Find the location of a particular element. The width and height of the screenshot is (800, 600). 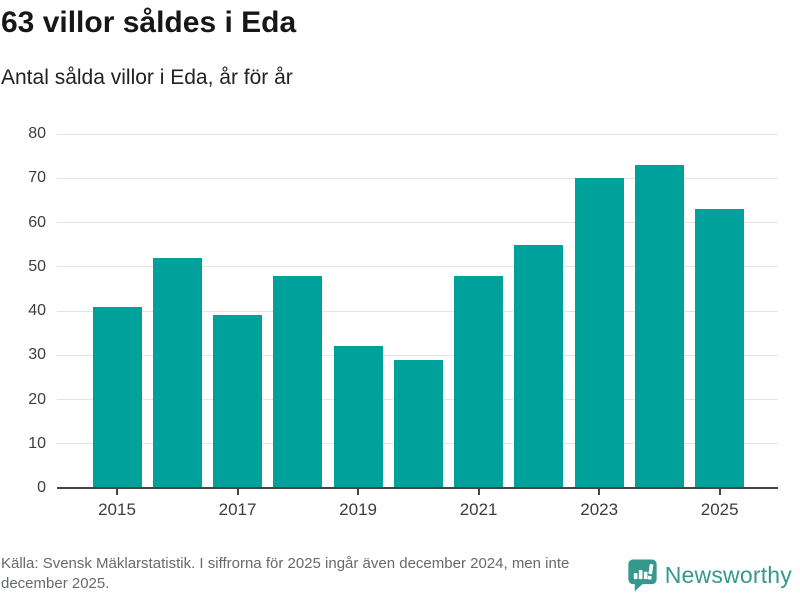

y-tick-label-30: 30 is located at coordinates (37, 355).